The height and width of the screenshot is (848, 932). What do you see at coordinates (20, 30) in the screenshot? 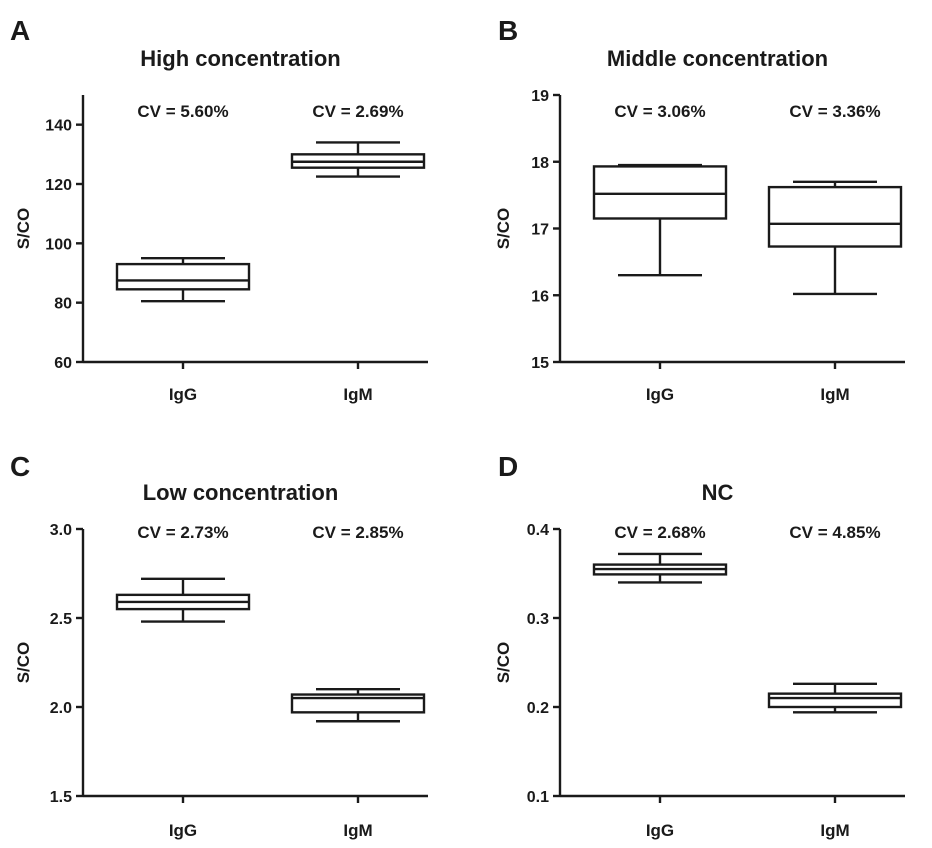
I see `panel-letter: A` at bounding box center [20, 30].